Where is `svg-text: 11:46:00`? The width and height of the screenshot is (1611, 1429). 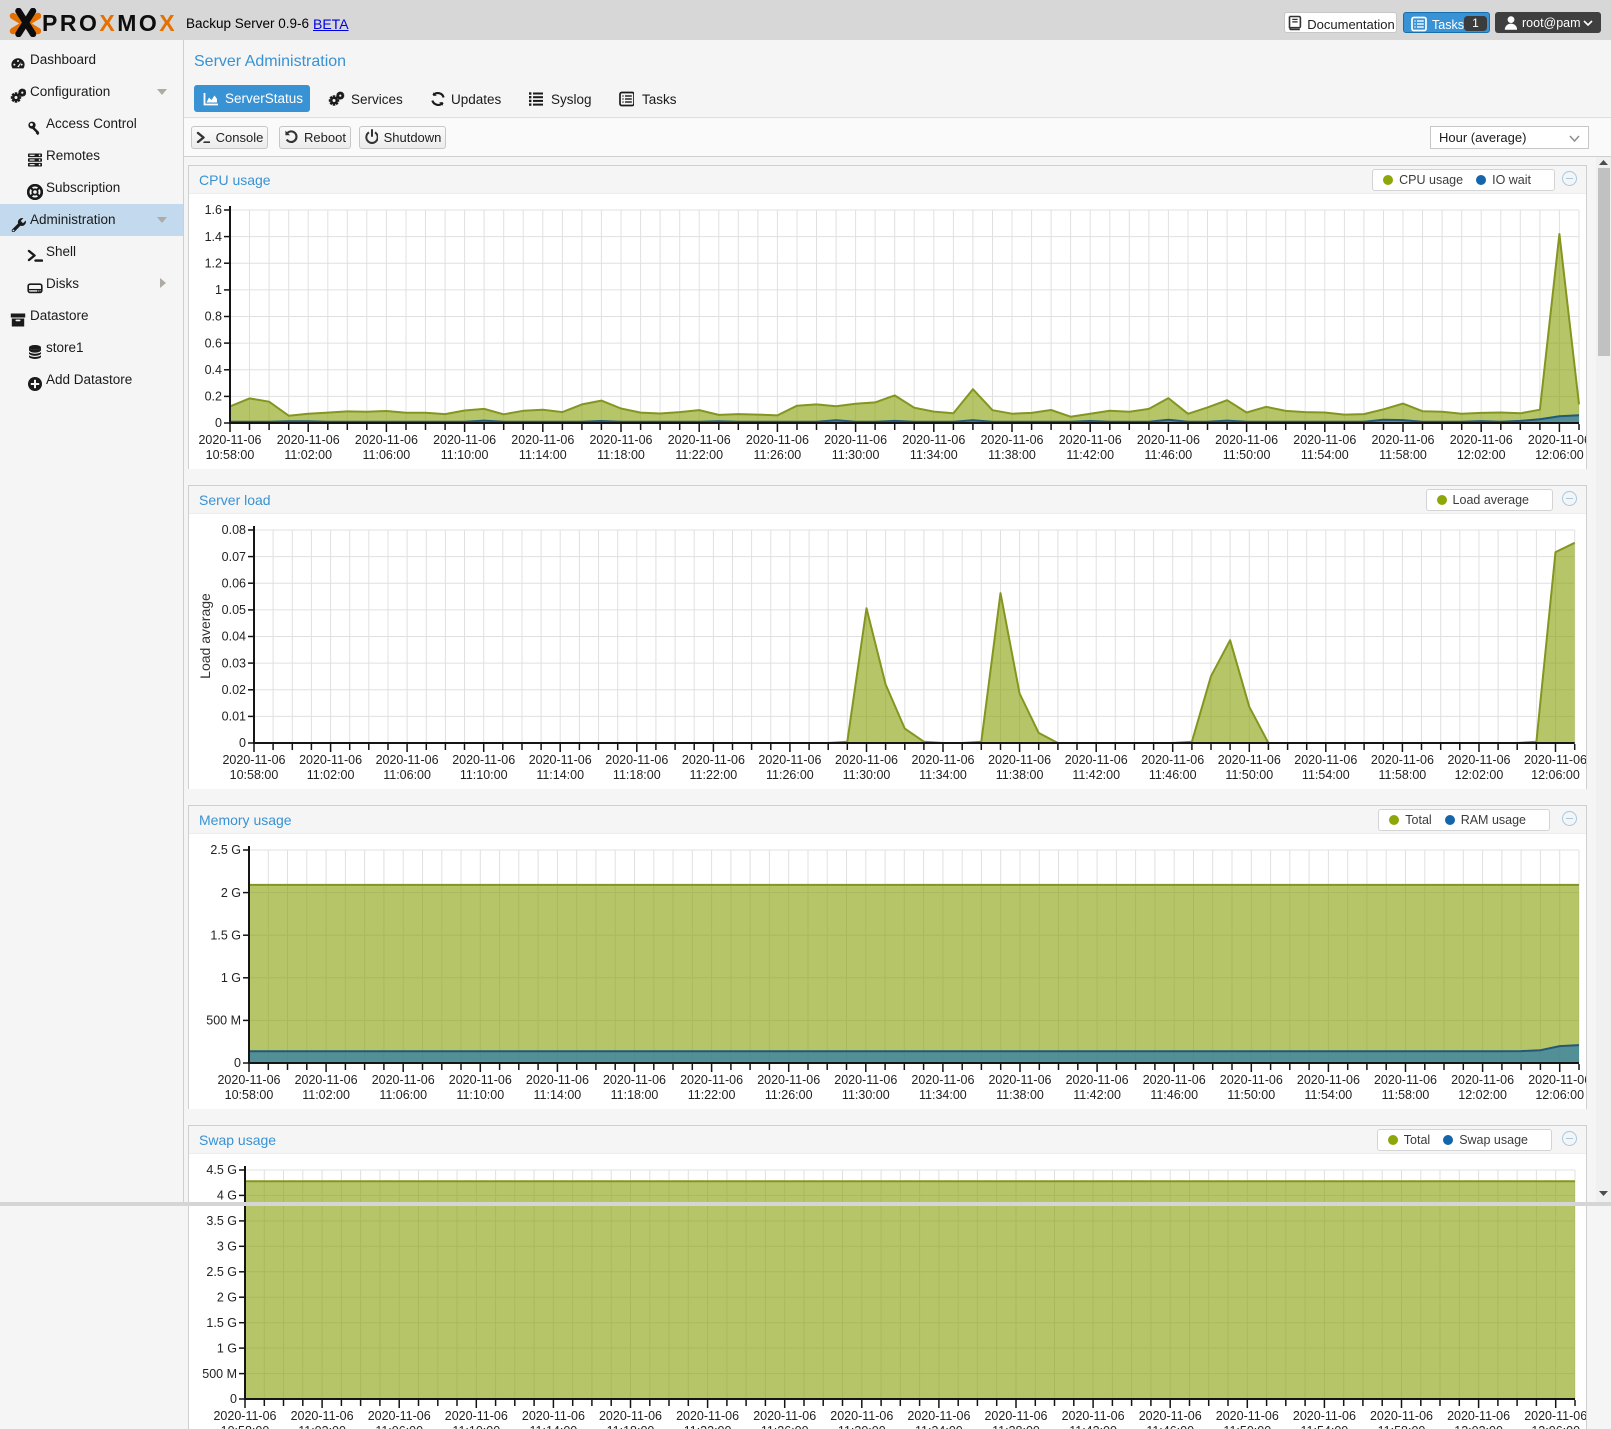
svg-text: 11:46:00 is located at coordinates (1169, 455).